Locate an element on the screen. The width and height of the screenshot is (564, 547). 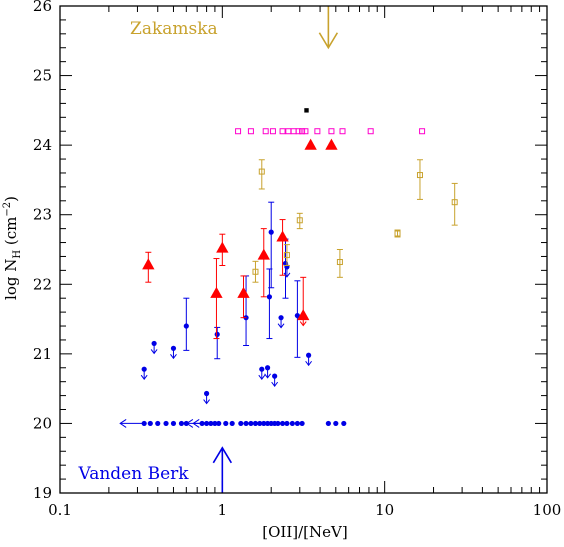
y-axis-title-main: log N is located at coordinates (11, 279).